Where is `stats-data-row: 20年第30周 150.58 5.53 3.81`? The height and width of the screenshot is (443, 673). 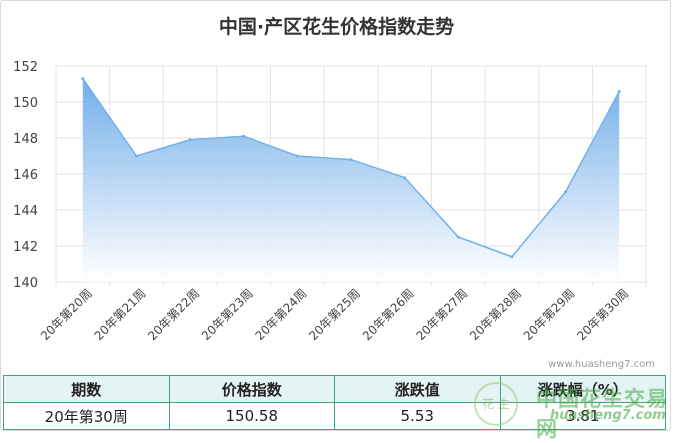 stats-data-row: 20年第30周 150.58 5.53 3.81 is located at coordinates (334, 416).